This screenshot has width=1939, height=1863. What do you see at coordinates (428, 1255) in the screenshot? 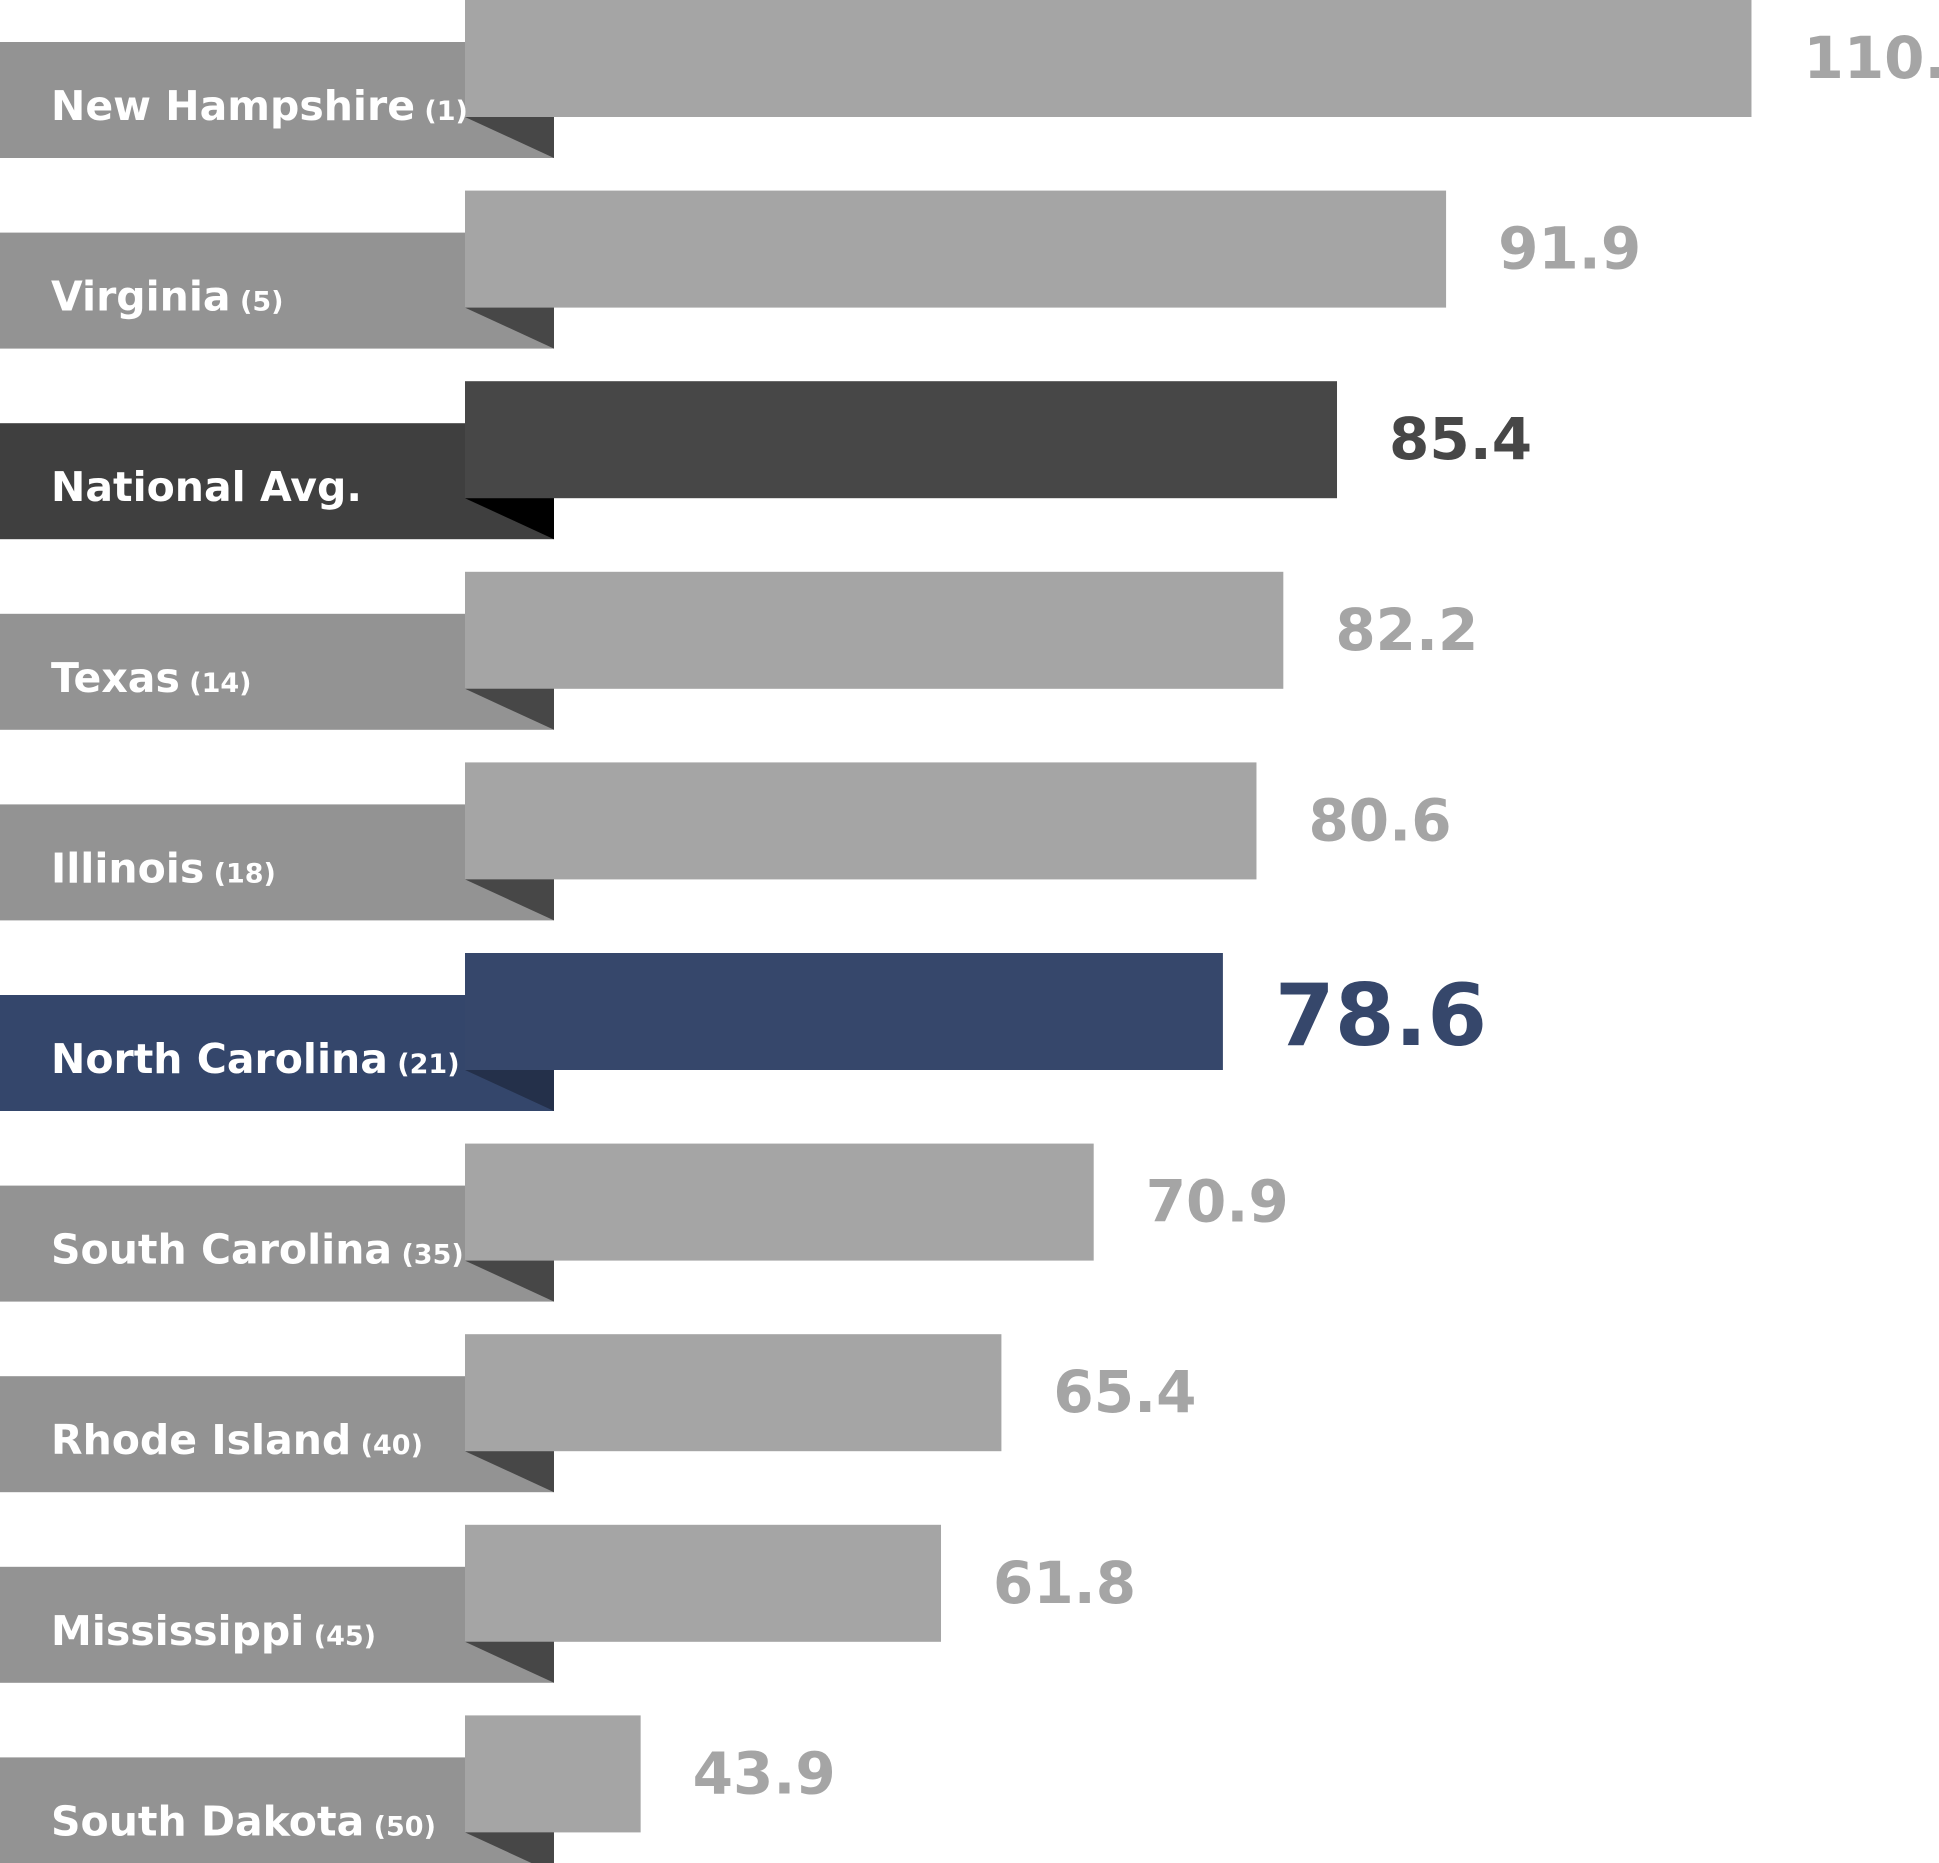
I see `rank-label: (35)` at bounding box center [428, 1255].